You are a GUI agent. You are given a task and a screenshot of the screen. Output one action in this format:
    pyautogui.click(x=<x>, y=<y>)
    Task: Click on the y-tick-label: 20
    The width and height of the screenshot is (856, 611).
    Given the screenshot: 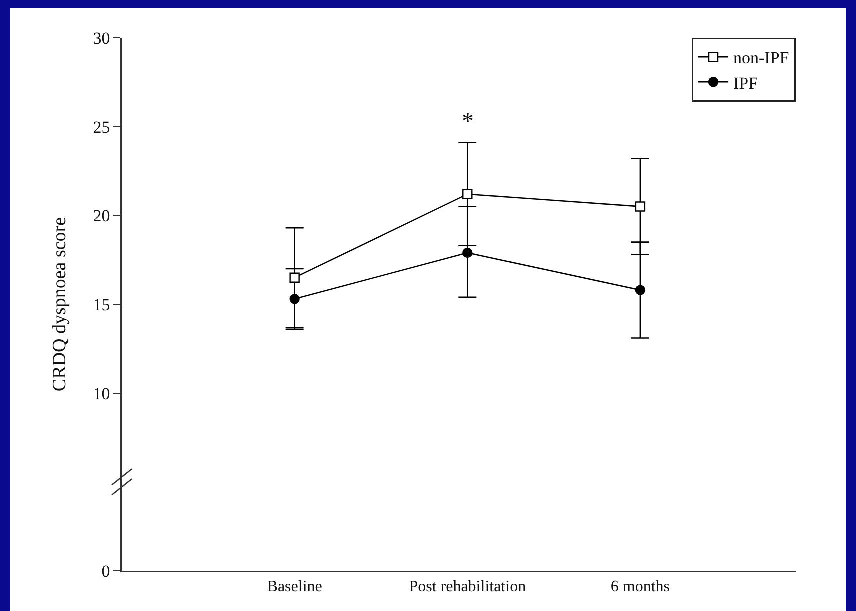 What is the action you would take?
    pyautogui.click(x=101, y=216)
    